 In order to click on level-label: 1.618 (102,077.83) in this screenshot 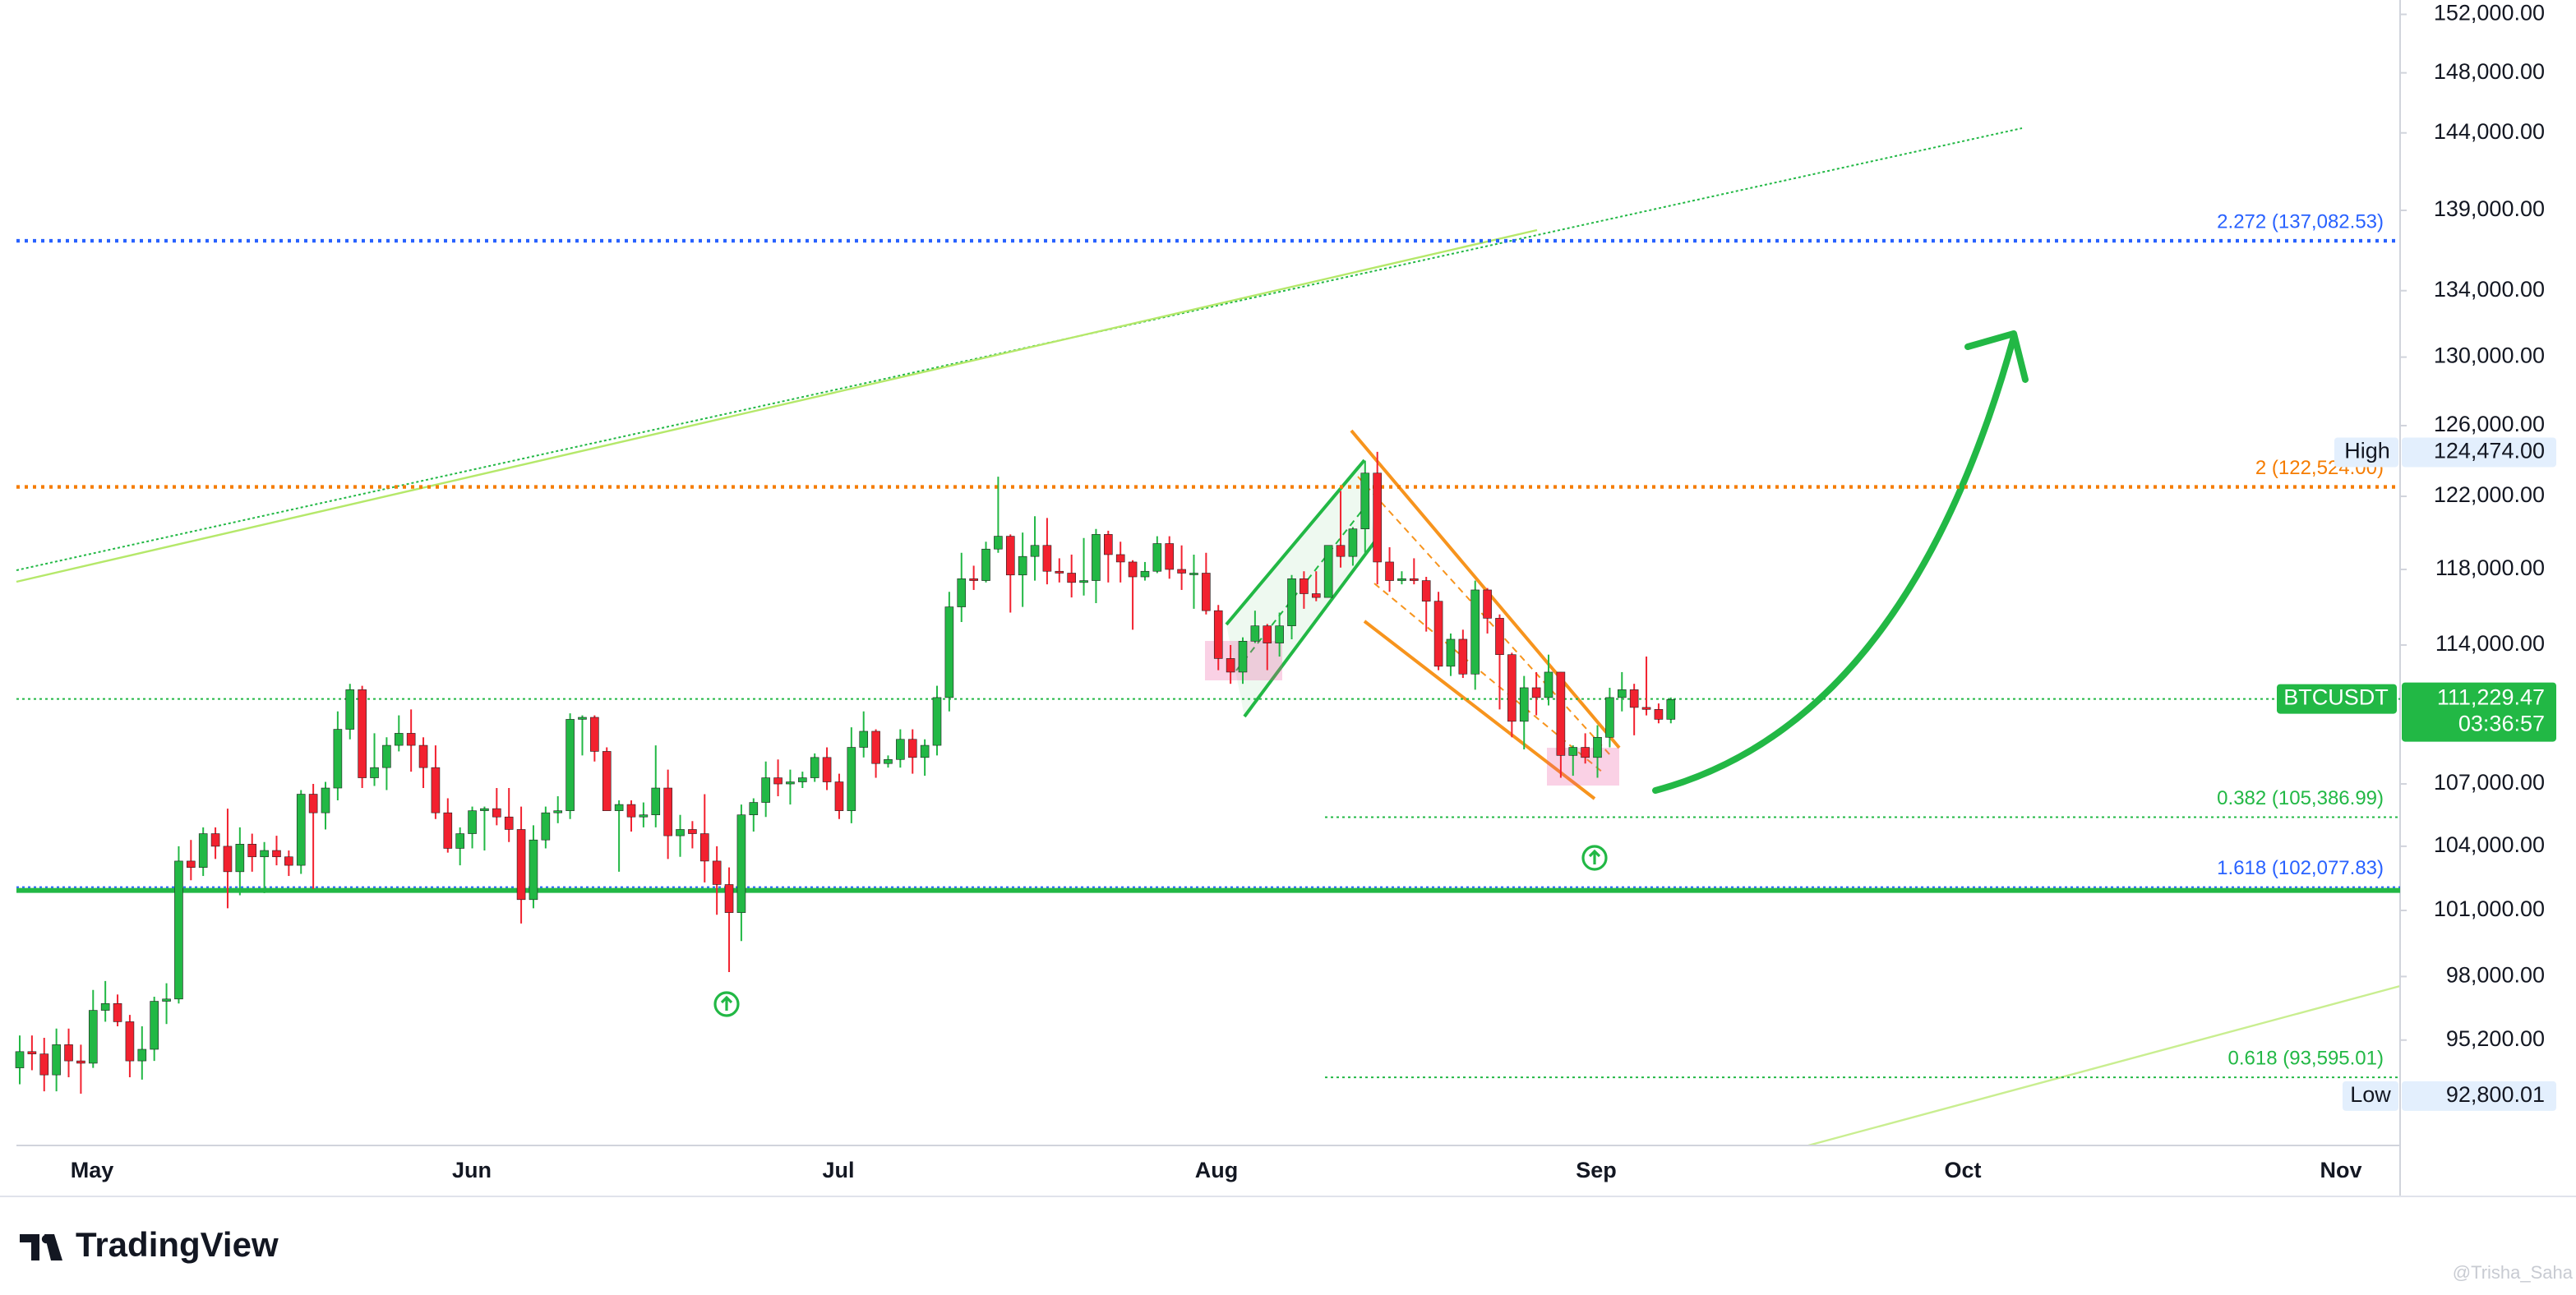, I will do `click(2300, 868)`.